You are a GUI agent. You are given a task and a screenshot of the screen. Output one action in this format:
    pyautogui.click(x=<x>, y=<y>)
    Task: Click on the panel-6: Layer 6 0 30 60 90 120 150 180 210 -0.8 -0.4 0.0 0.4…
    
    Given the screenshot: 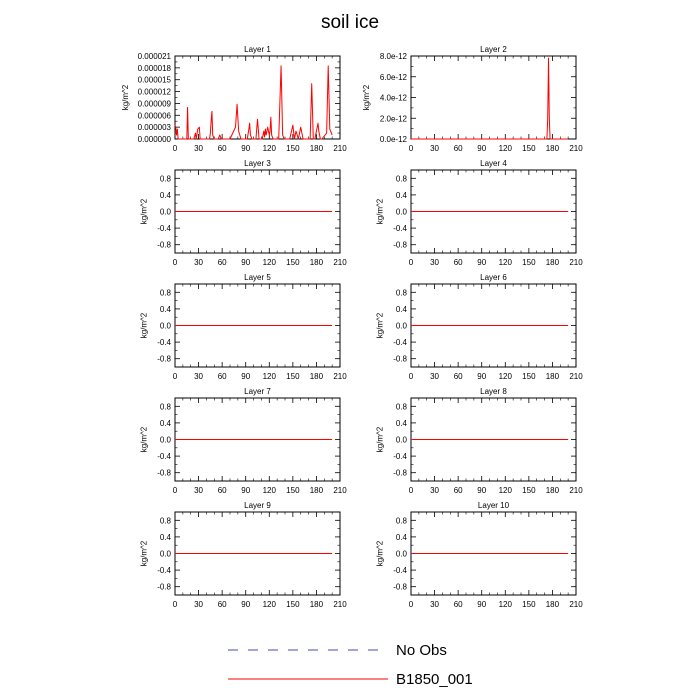 What is the action you would take?
    pyautogui.click(x=480, y=327)
    